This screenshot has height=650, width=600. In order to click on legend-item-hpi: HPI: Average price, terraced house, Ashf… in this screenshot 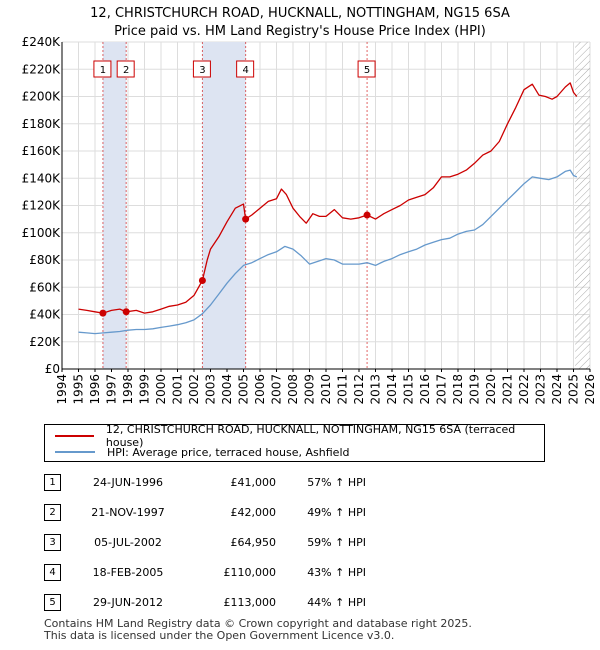, I will do `click(202, 452)`.